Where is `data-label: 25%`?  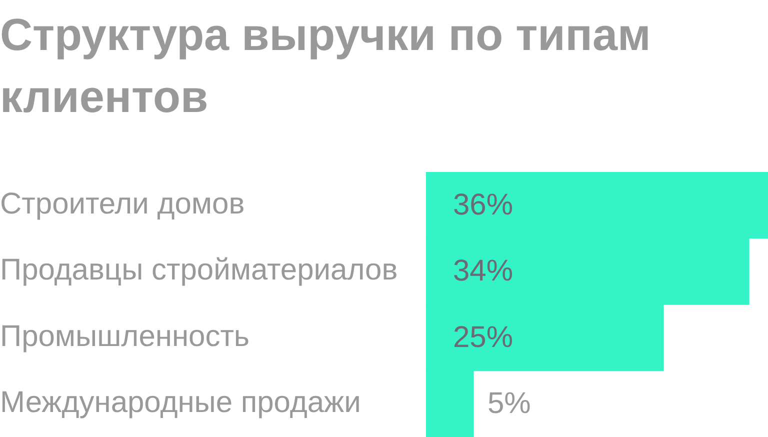
data-label: 25% is located at coordinates (483, 337).